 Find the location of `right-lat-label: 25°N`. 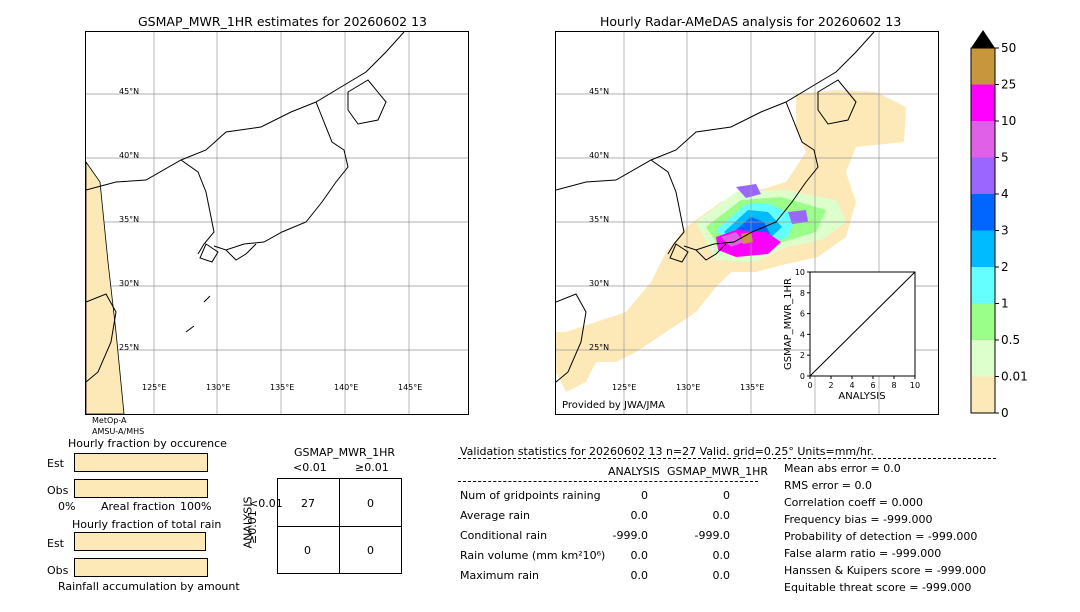

right-lat-label: 25°N is located at coordinates (599, 347).